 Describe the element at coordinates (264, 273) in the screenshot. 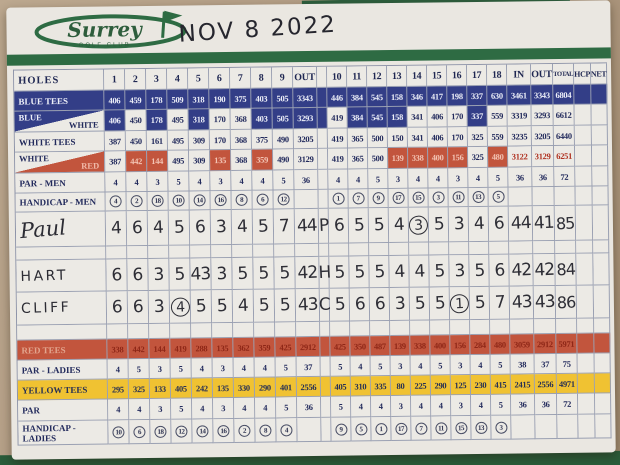

I see `hole-8-cell: 5` at that location.